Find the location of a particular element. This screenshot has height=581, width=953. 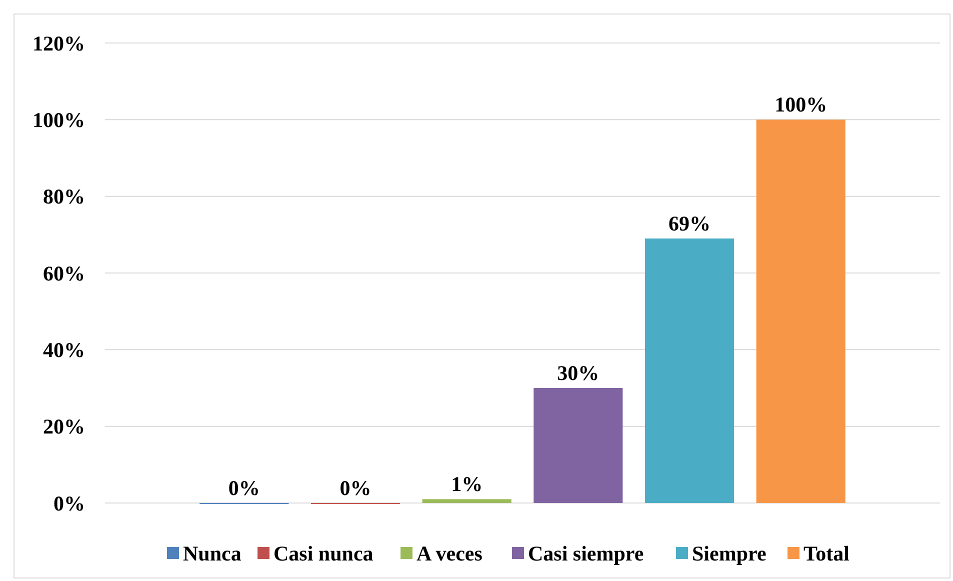

y-tick-label: 80% is located at coordinates (64, 196).